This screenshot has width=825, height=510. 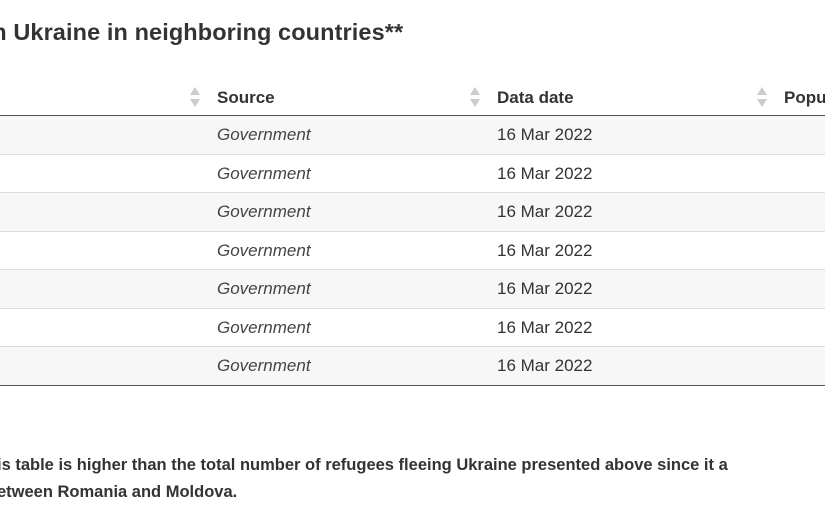 I want to click on column-header-source: Source, so click(x=246, y=97).